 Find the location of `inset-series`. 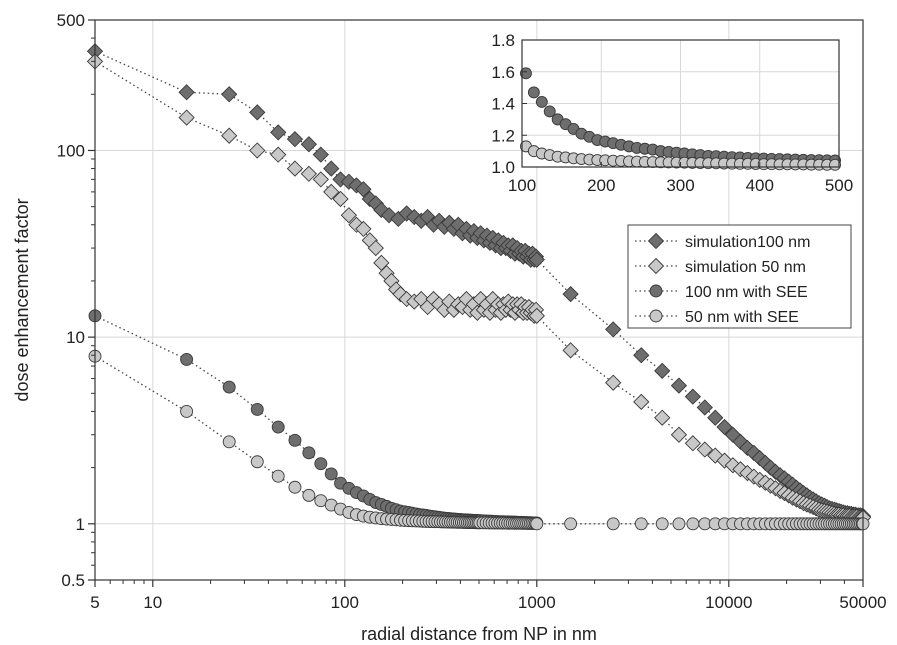

inset-series is located at coordinates (680, 119).